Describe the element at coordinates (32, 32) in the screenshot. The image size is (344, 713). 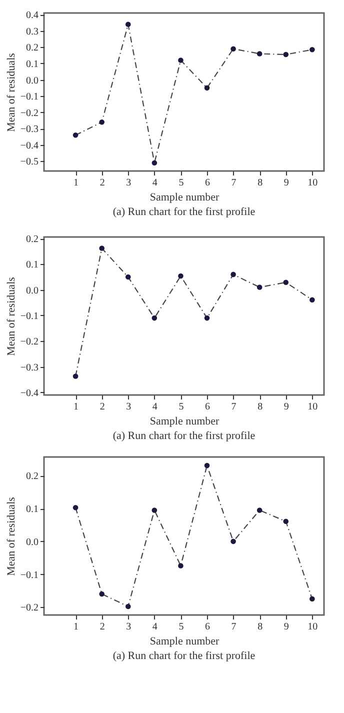
I see `y-tick-label: 0.3` at that location.